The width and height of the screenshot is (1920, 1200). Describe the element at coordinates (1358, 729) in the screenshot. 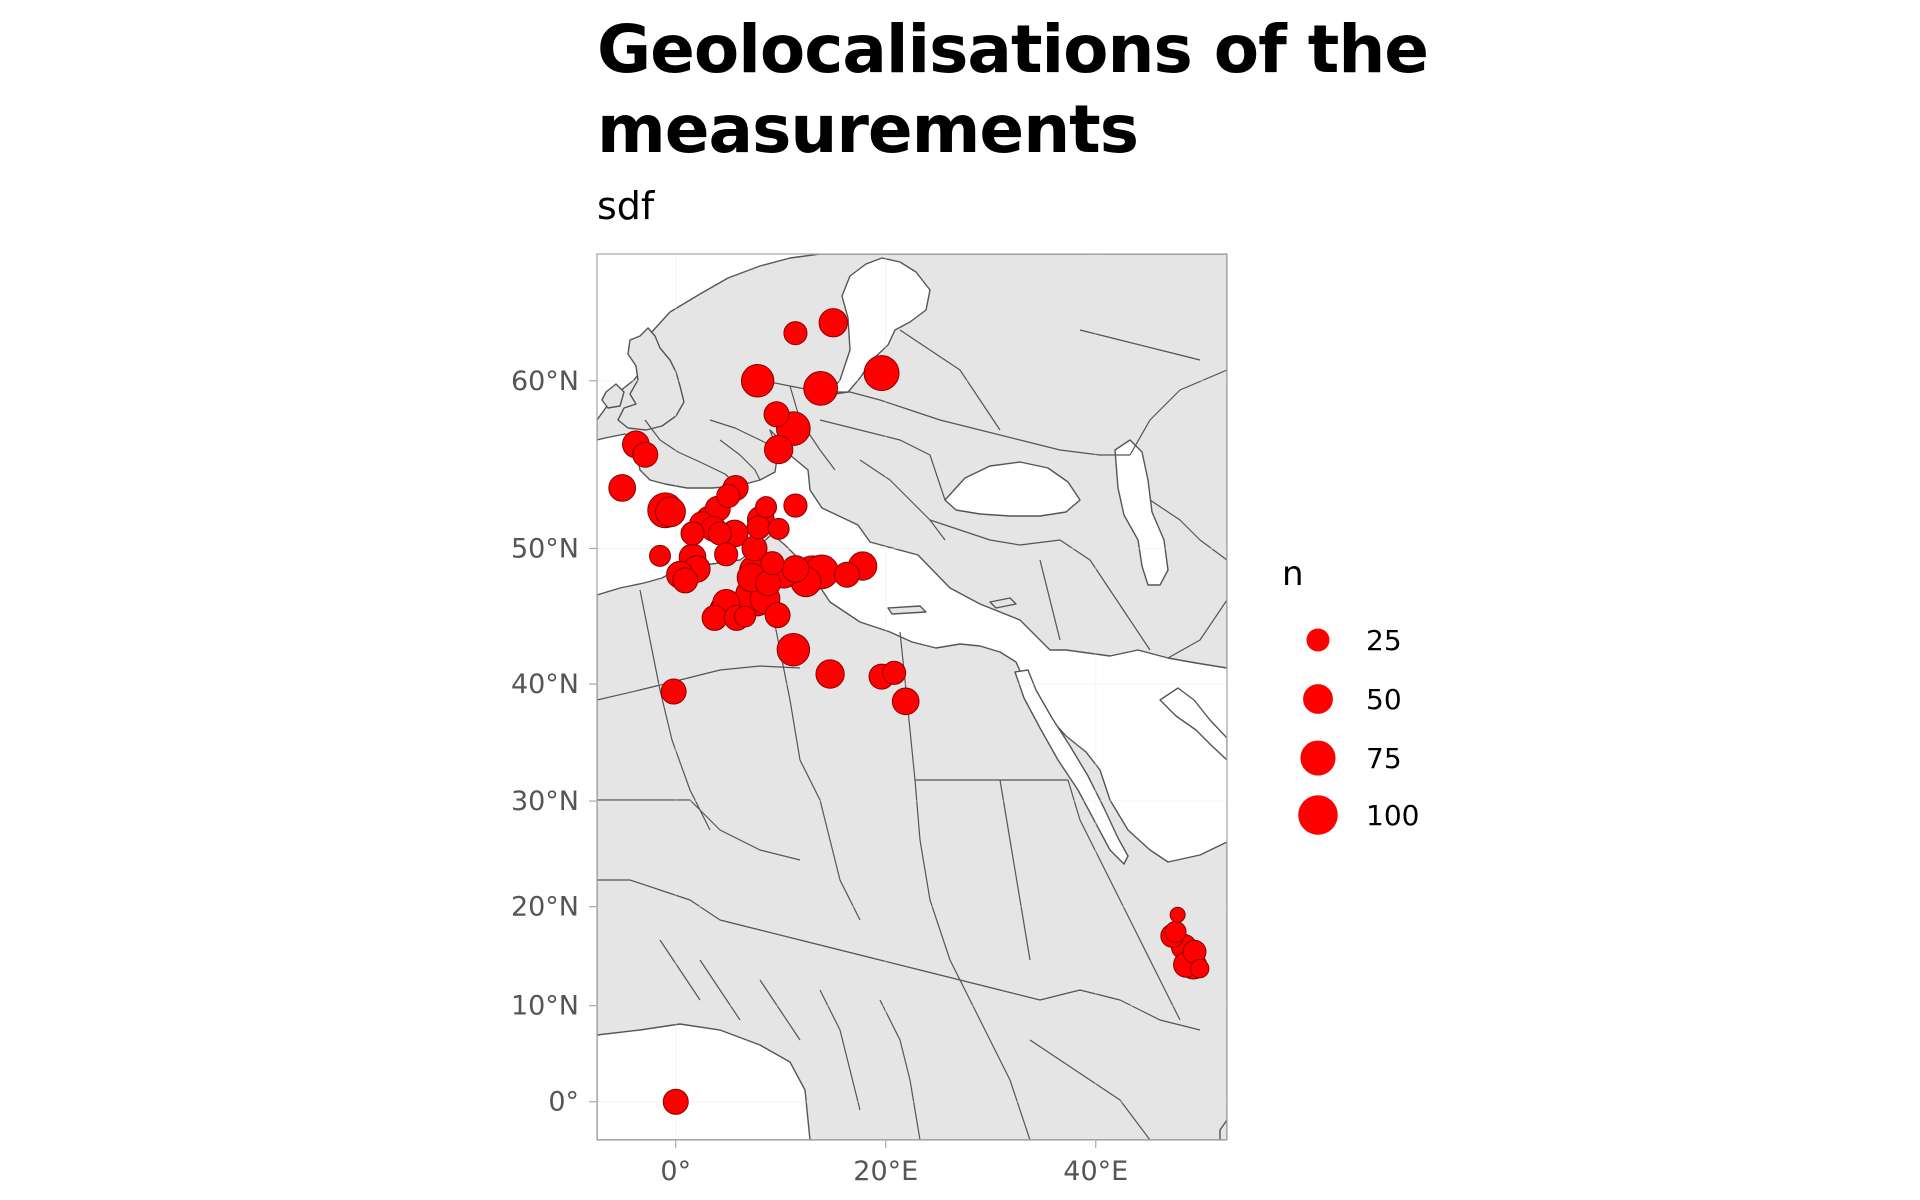

I see `legend-items: 25 50 75 100` at that location.